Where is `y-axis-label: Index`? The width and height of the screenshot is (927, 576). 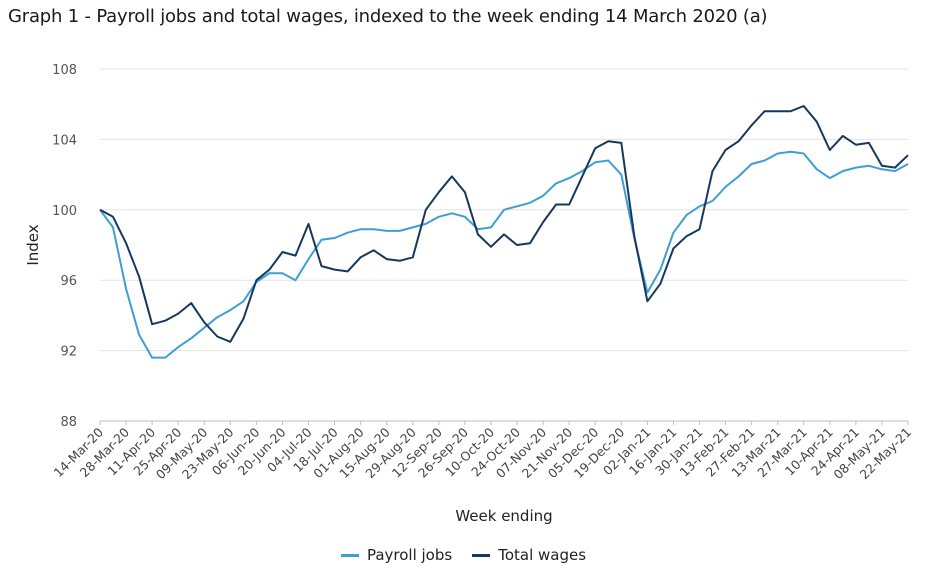 y-axis-label: Index is located at coordinates (33, 244).